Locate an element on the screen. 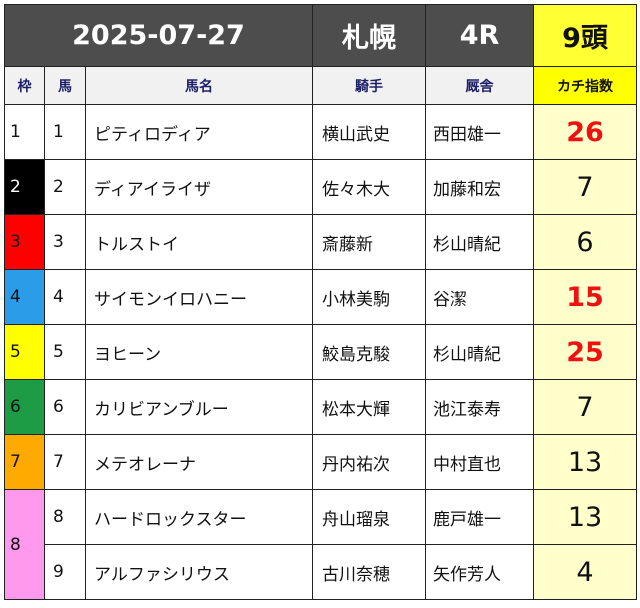 Image resolution: width=640 pixels, height=608 pixels. horse-name-cell: サイモンイロハニー is located at coordinates (199, 297).